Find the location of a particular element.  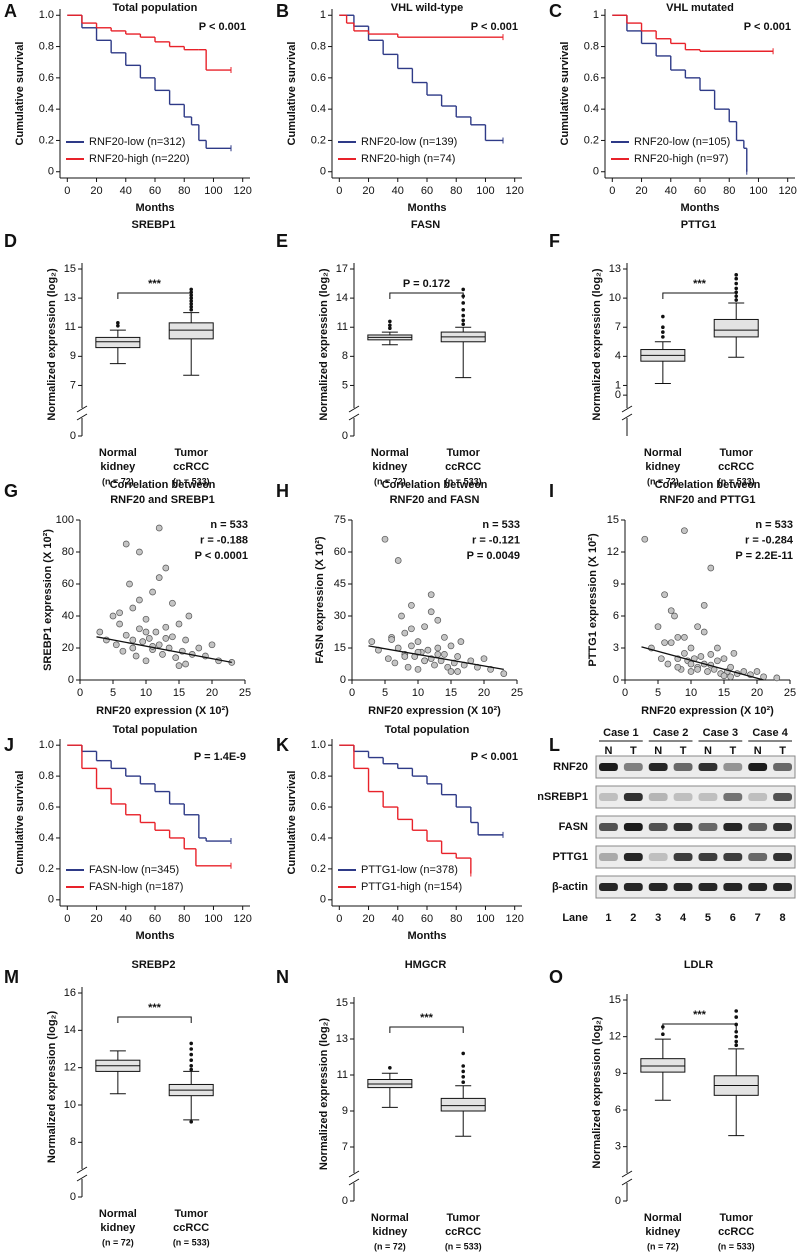

lane-number: 3 is located at coordinates (658, 918).